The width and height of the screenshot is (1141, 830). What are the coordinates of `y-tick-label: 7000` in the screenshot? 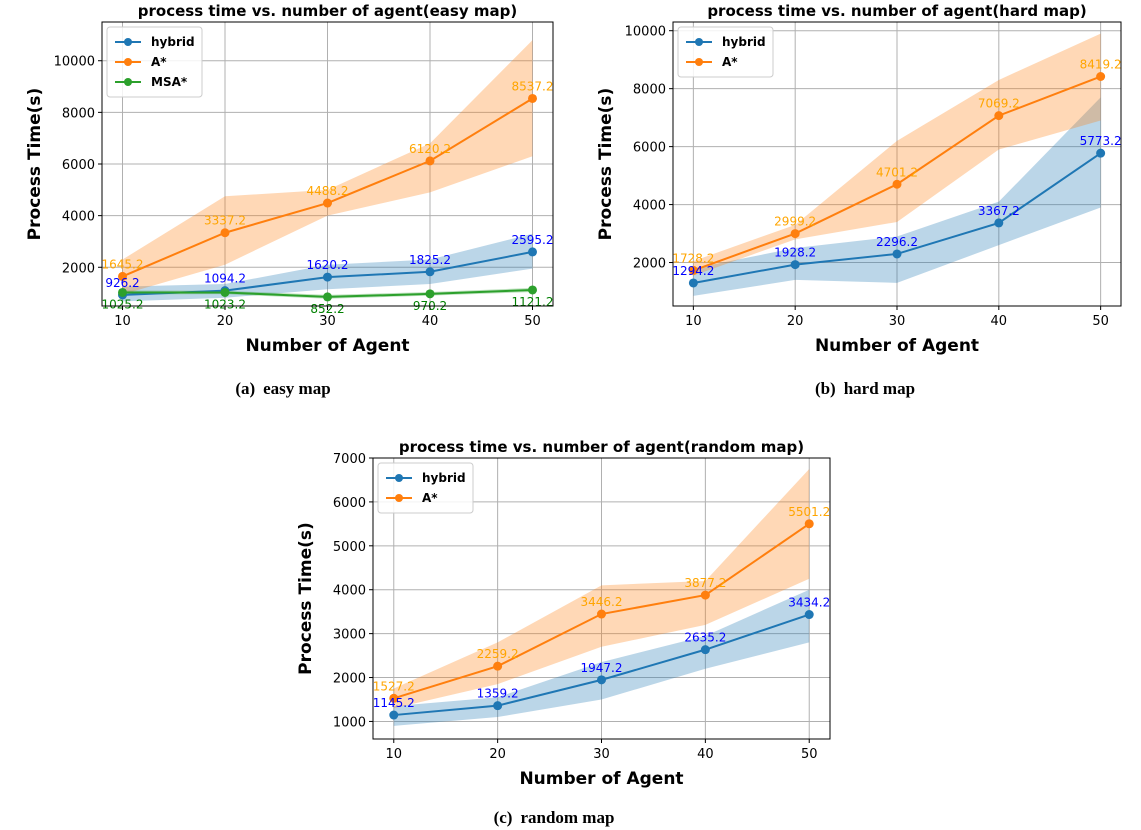 It's located at (349, 459).